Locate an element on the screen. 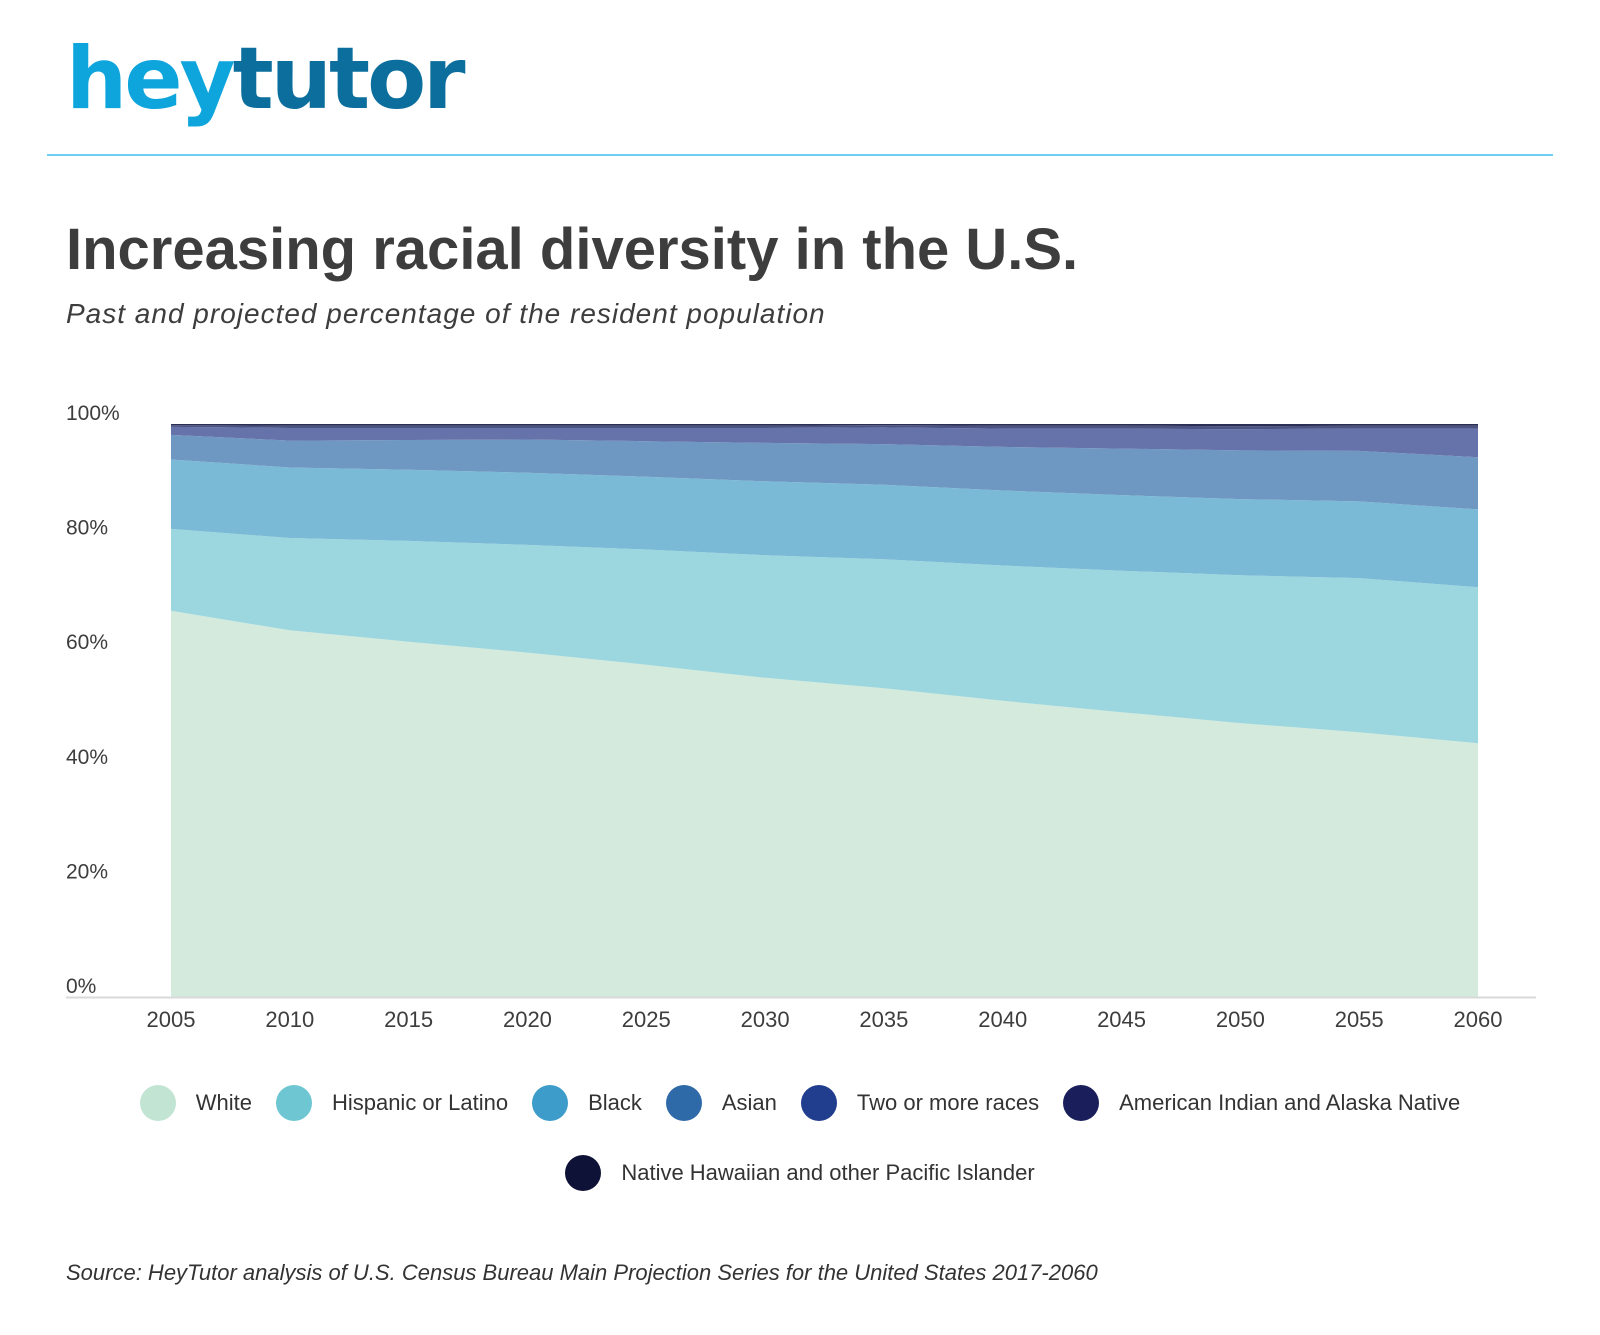 This screenshot has height=1335, width=1600. x-tick-label: 2045 is located at coordinates (1121, 1019).